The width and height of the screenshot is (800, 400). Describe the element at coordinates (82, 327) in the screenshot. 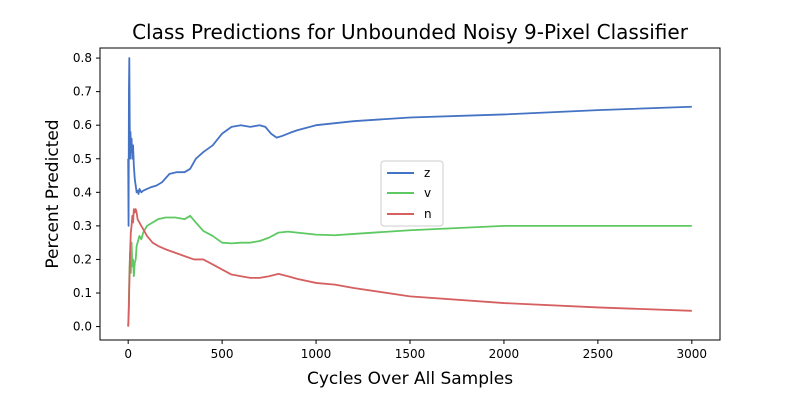

I see `y-tick-label: 0.0` at that location.